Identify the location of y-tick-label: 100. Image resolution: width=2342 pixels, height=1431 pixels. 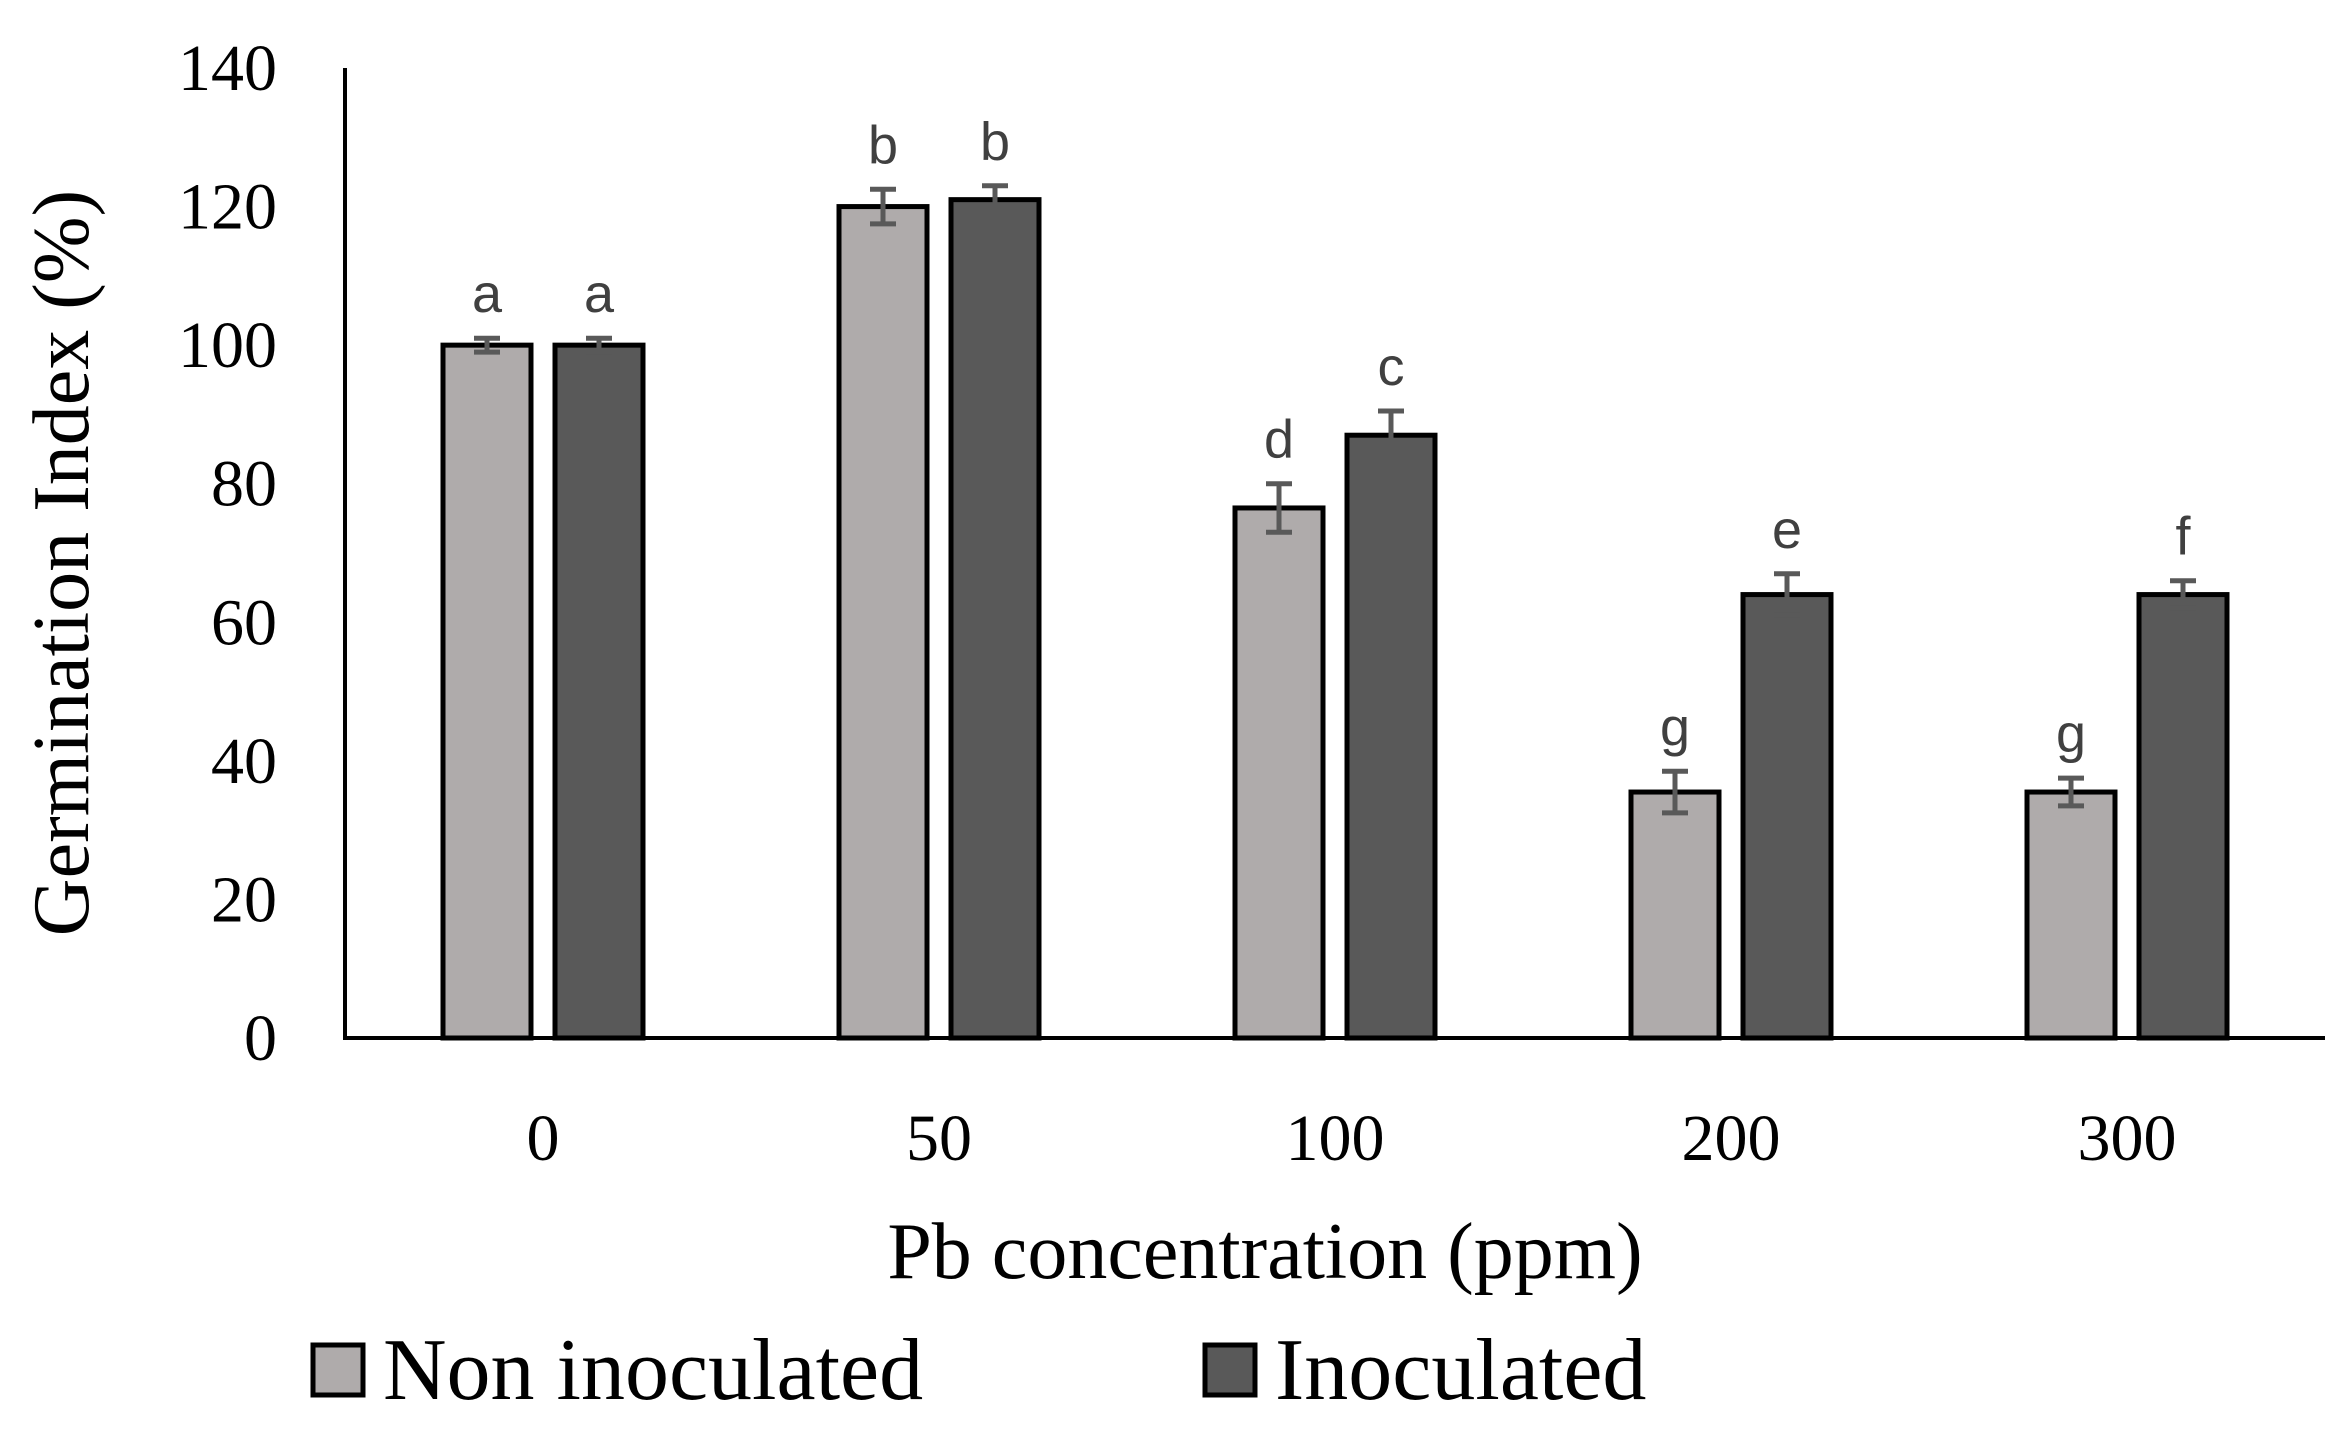
(227, 345).